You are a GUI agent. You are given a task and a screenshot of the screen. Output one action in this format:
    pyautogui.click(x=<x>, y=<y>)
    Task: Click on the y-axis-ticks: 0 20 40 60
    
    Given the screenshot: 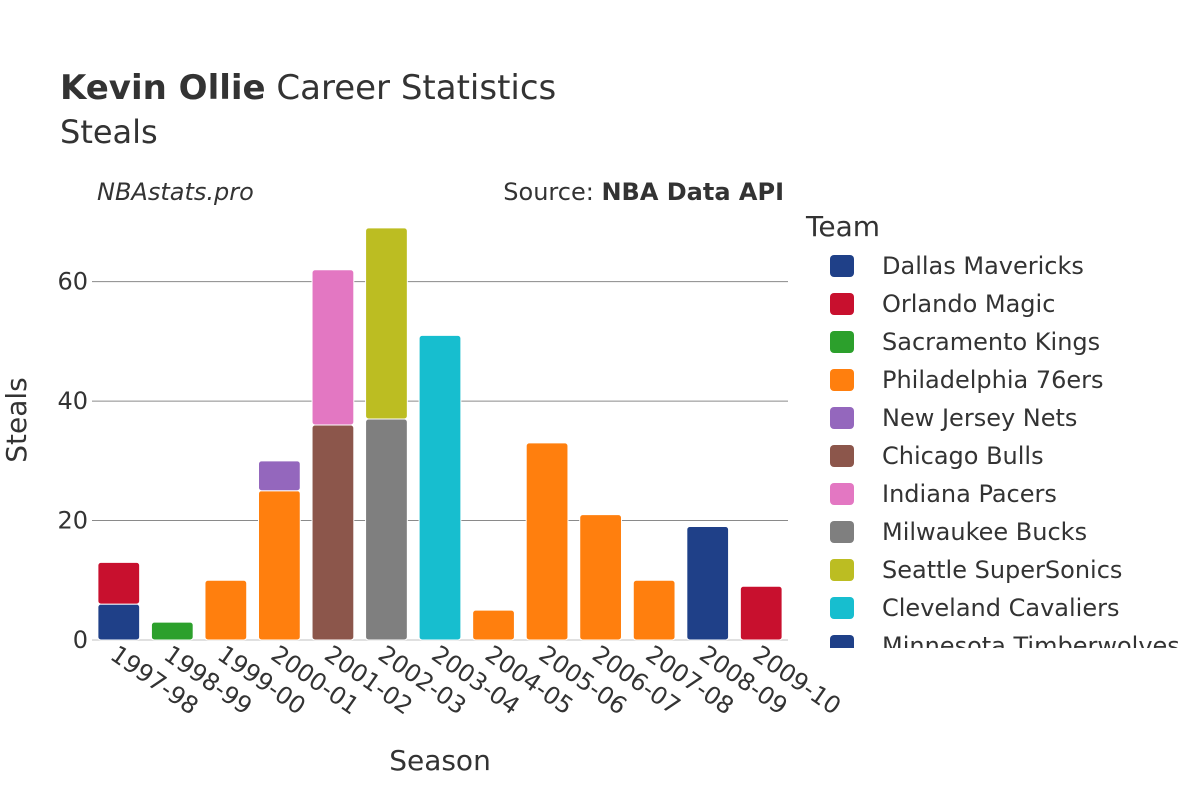 What is the action you would take?
    pyautogui.click(x=72, y=461)
    